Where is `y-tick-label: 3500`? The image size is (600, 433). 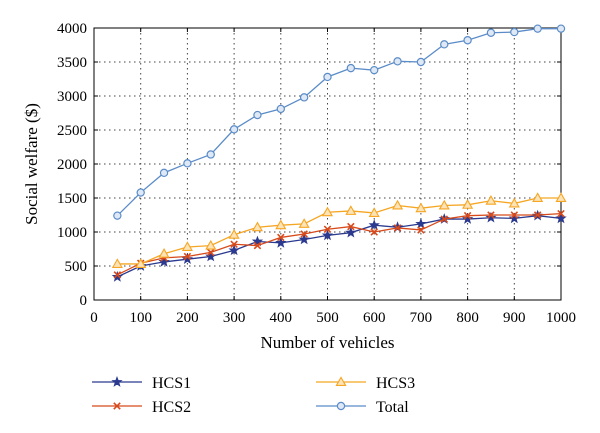 y-tick-label: 3500 is located at coordinates (72, 63).